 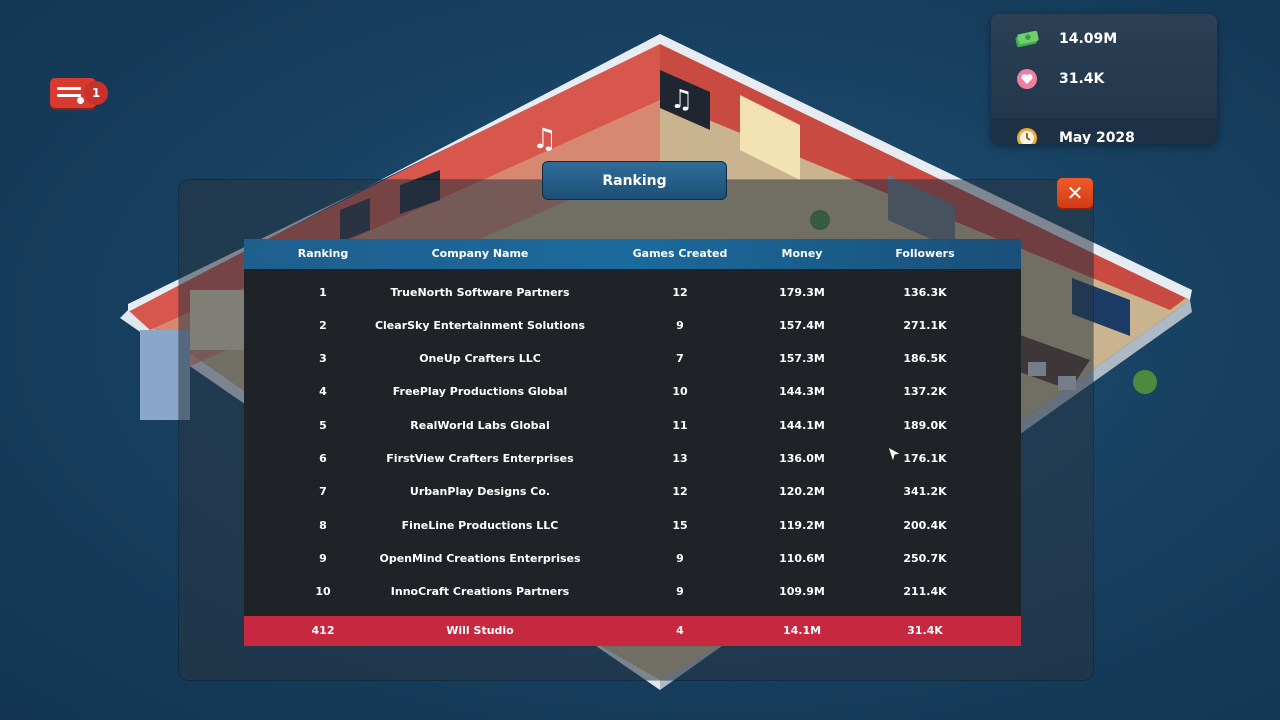 What do you see at coordinates (1027, 79) in the screenshot?
I see `heart-icon` at bounding box center [1027, 79].